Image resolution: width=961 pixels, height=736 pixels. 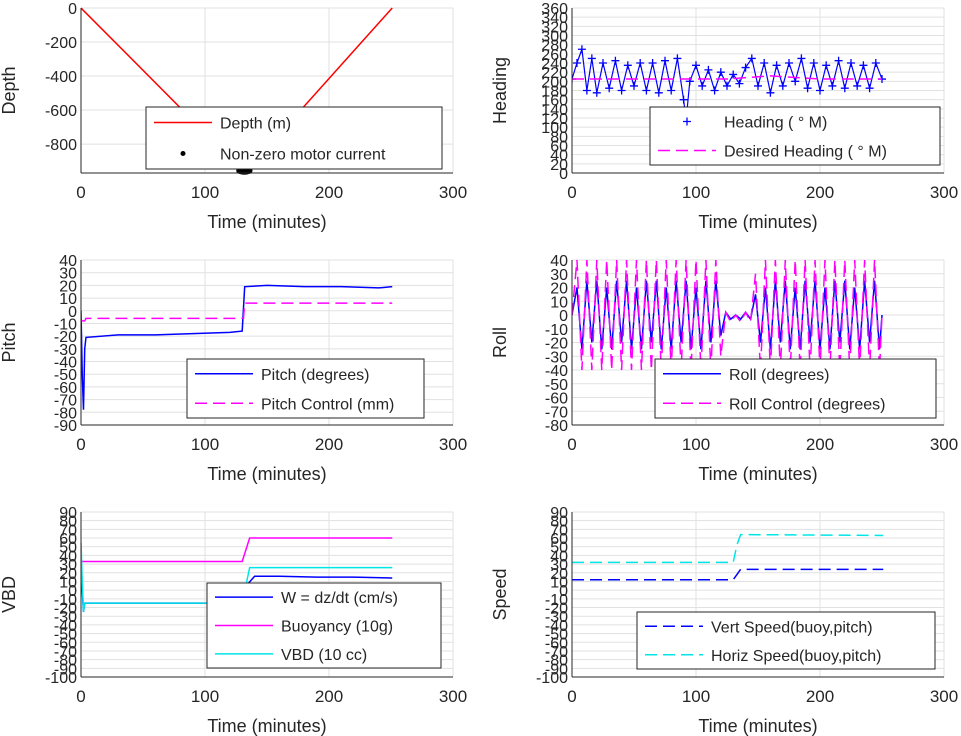 What do you see at coordinates (792, 627) in the screenshot?
I see `legend-label: Vert Speed(buoy,pitch)` at bounding box center [792, 627].